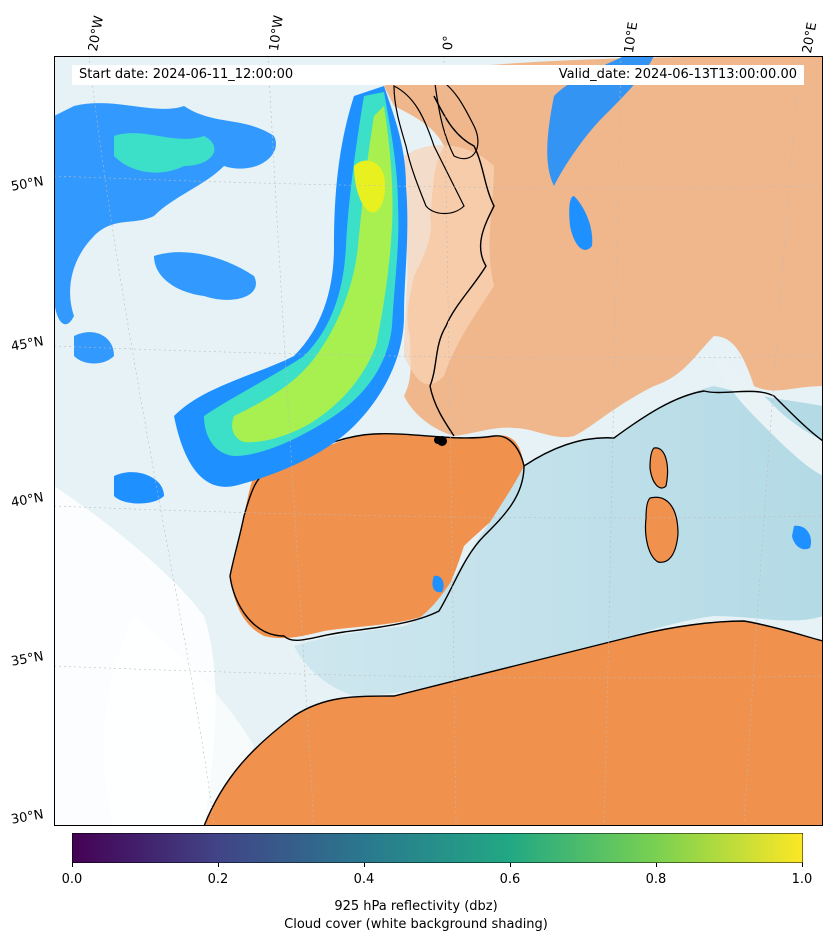 The image size is (832, 943). What do you see at coordinates (27, 659) in the screenshot?
I see `lat-label-35n: 35°N` at bounding box center [27, 659].